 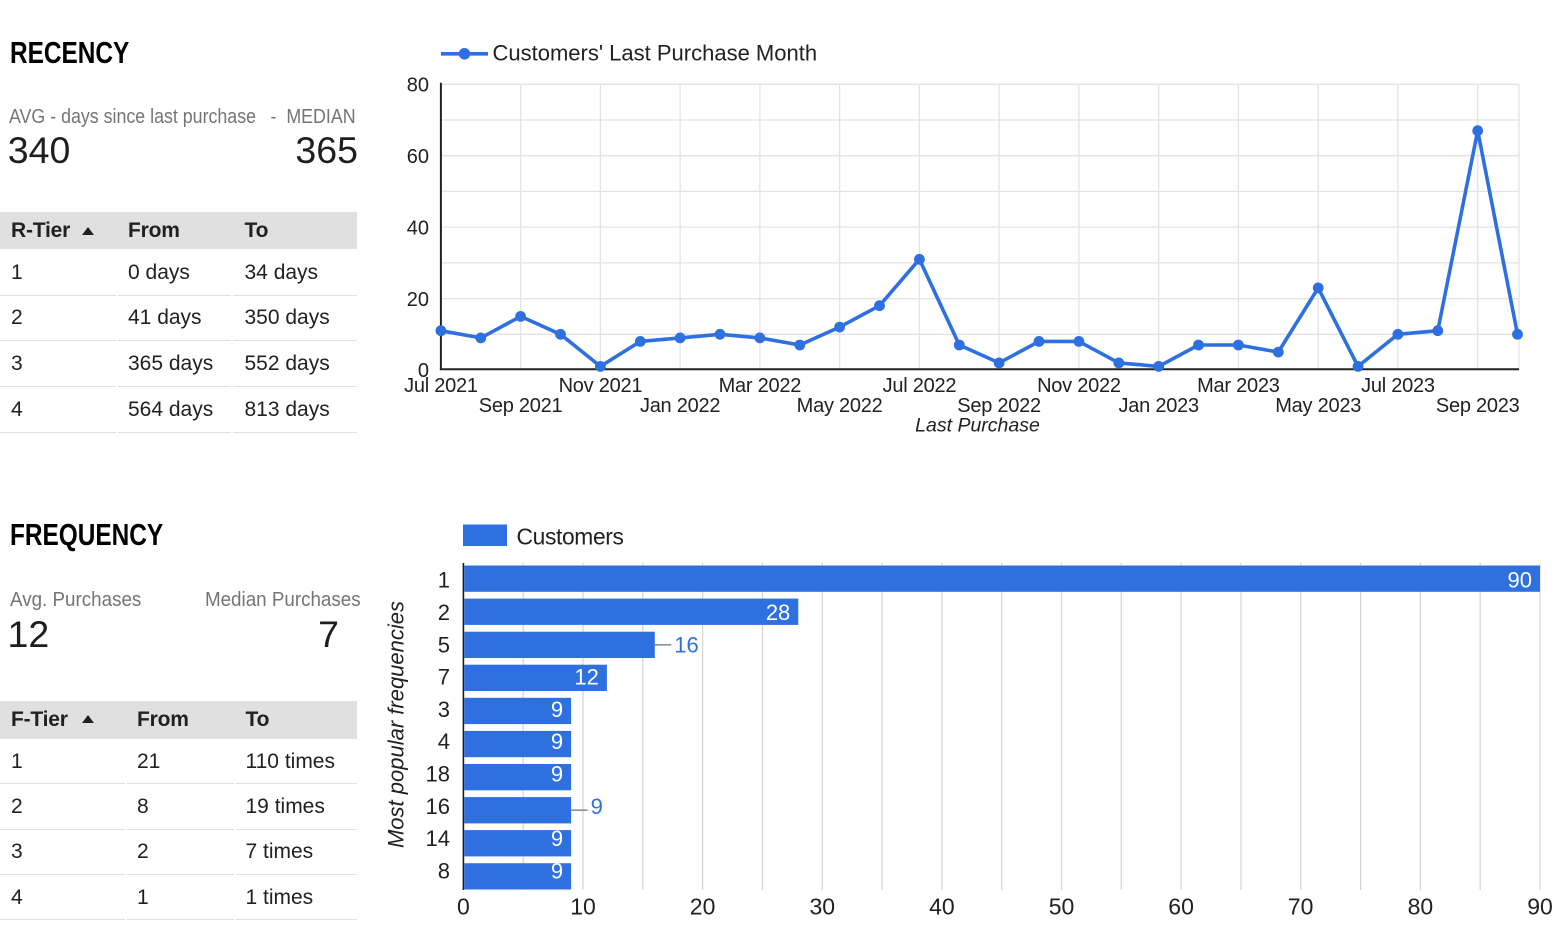 I want to click on svg-text: 70, so click(x=1301, y=907).